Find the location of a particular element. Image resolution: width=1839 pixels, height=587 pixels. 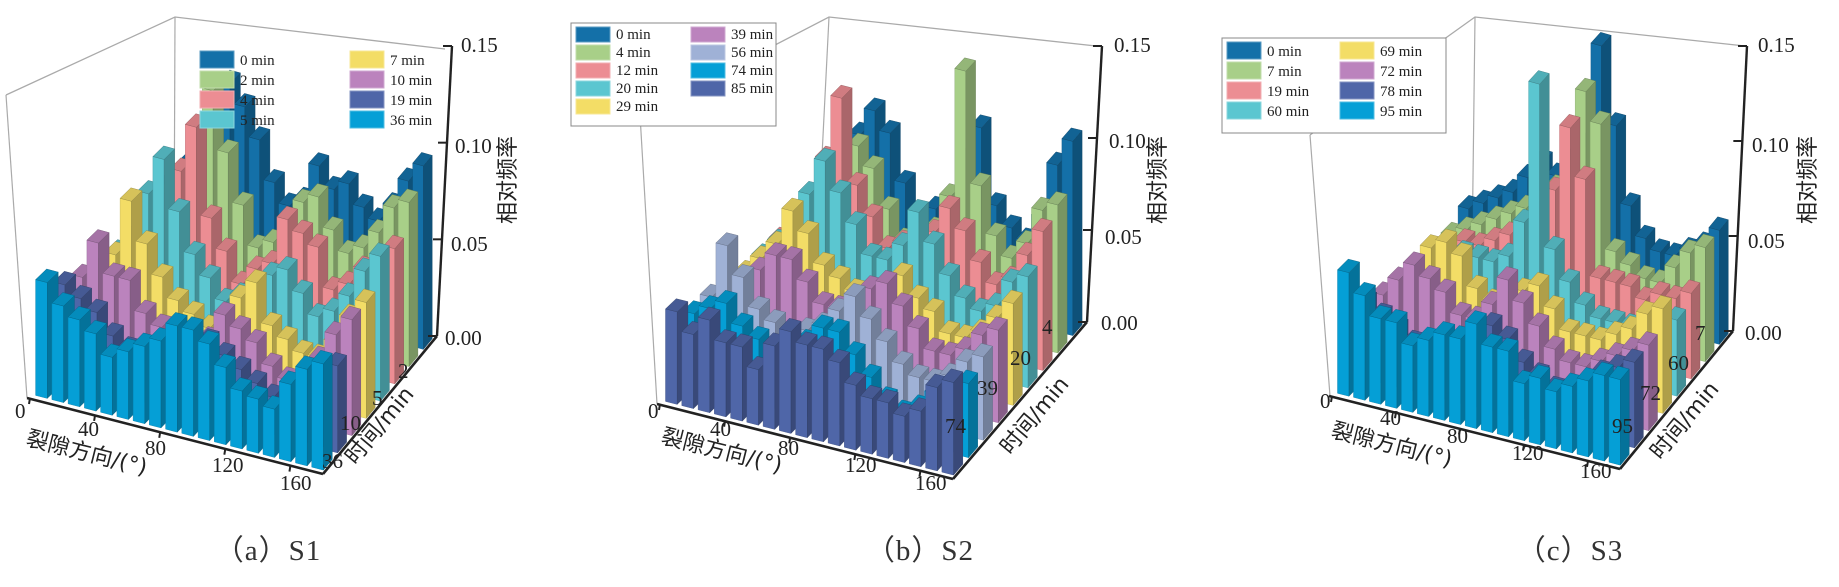

legend-item: 56 min is located at coordinates (732, 52).